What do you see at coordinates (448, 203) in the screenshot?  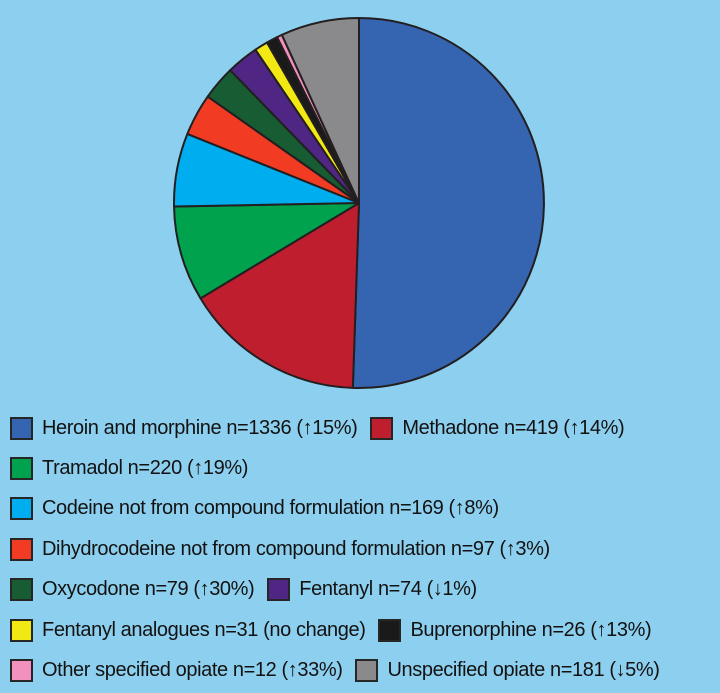 I see `pie-slice-heroin-and-morphine` at bounding box center [448, 203].